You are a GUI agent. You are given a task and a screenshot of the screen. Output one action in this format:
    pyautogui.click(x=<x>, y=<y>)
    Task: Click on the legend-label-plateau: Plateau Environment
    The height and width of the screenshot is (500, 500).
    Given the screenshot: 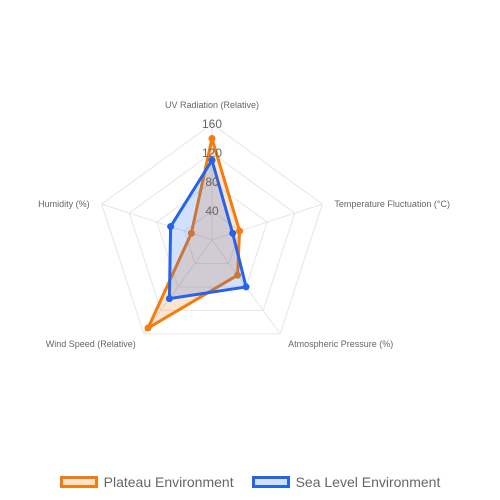 What is the action you would take?
    pyautogui.click(x=168, y=482)
    